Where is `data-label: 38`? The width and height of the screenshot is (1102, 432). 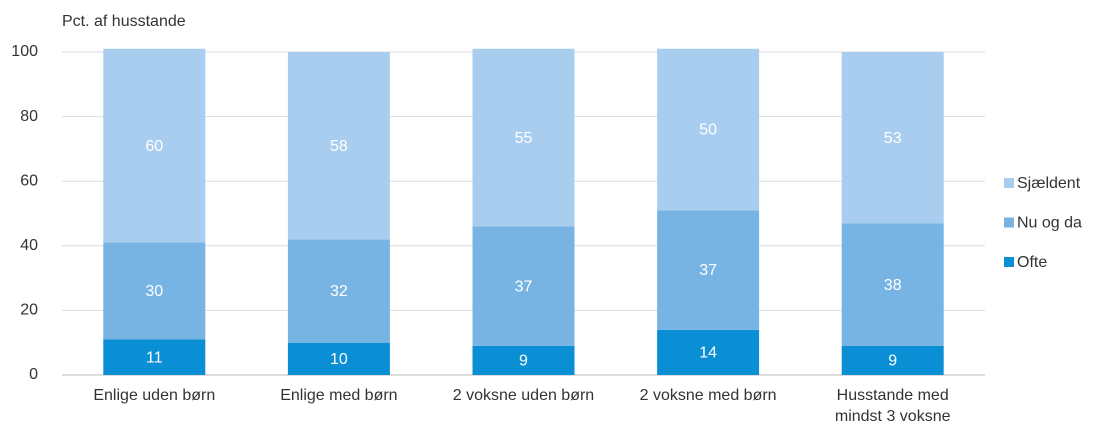 data-label: 38 is located at coordinates (893, 285).